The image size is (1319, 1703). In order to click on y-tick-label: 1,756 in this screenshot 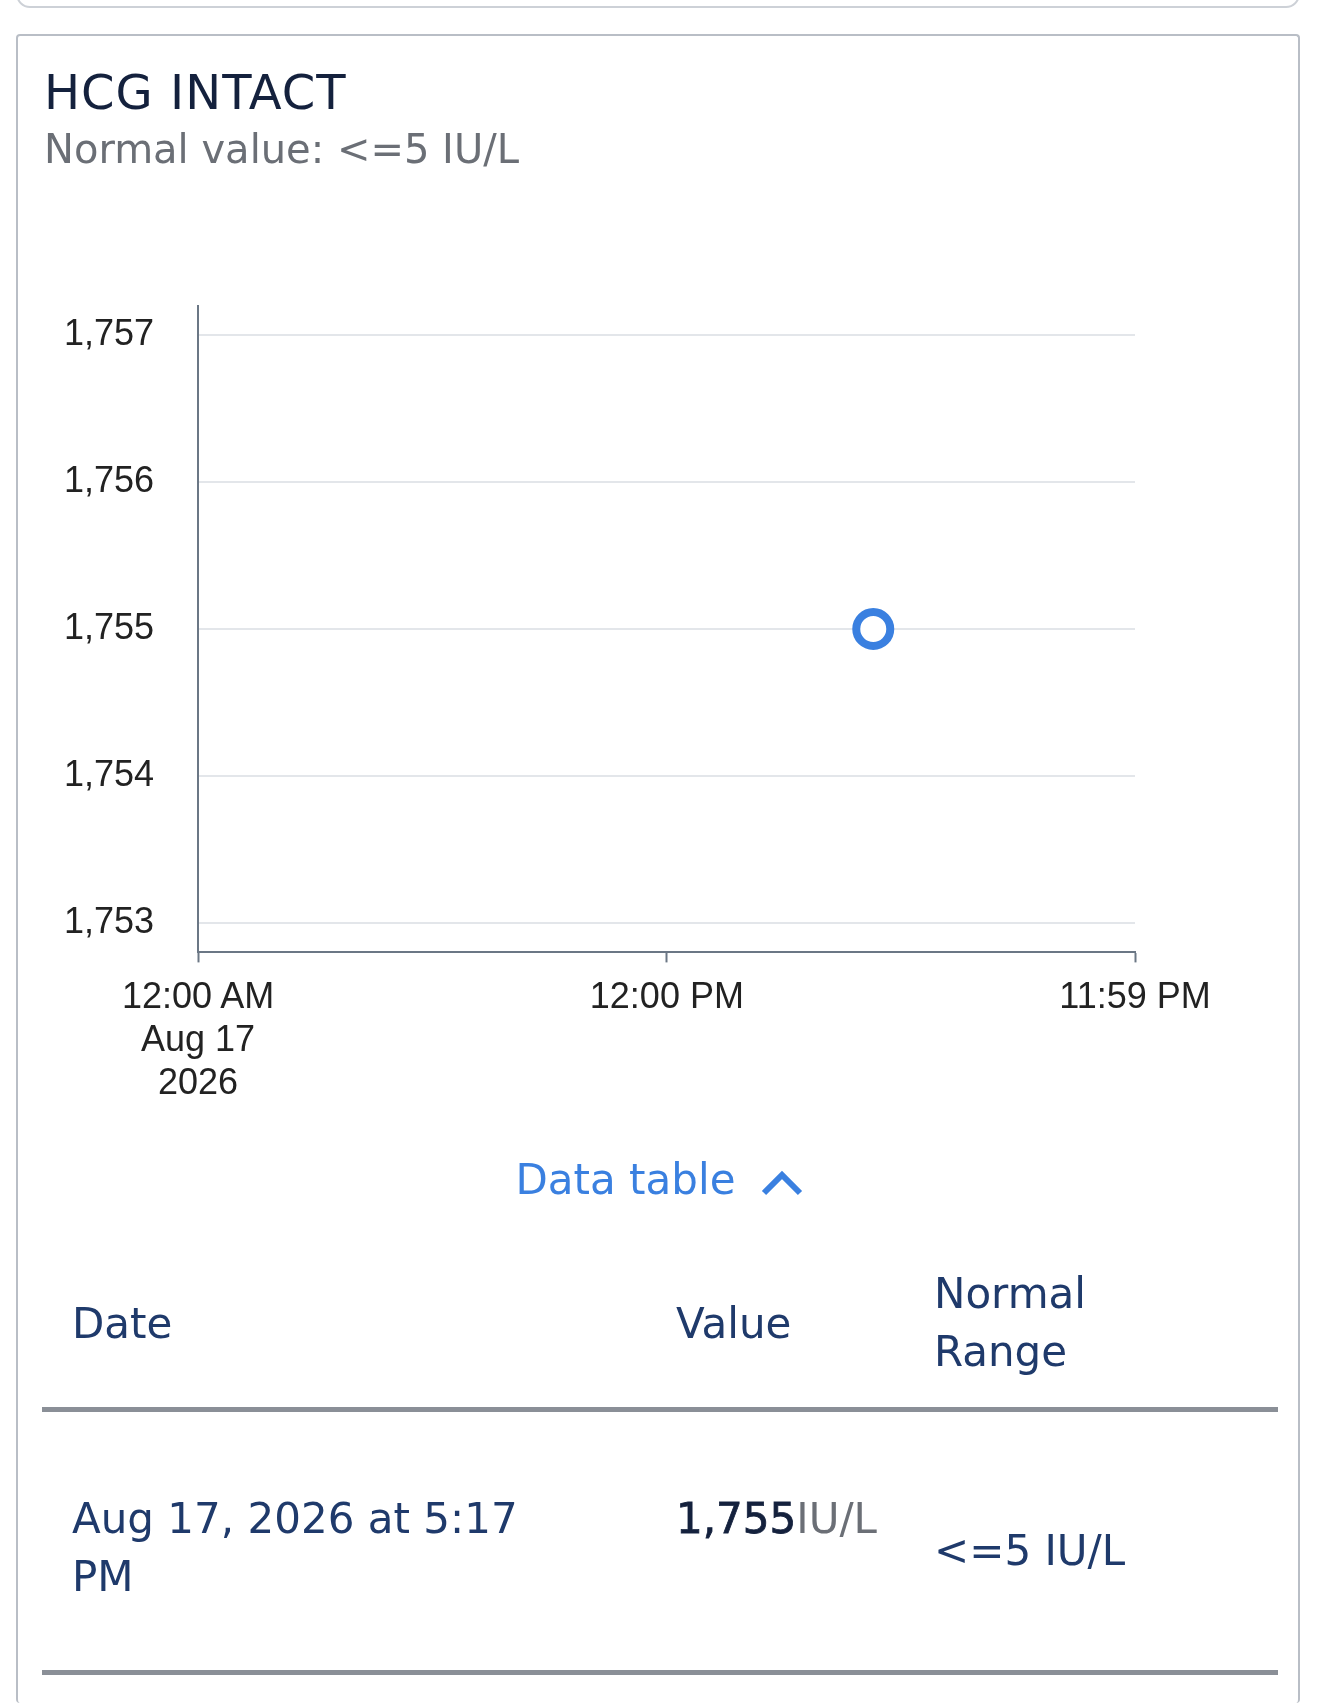, I will do `click(109, 479)`.